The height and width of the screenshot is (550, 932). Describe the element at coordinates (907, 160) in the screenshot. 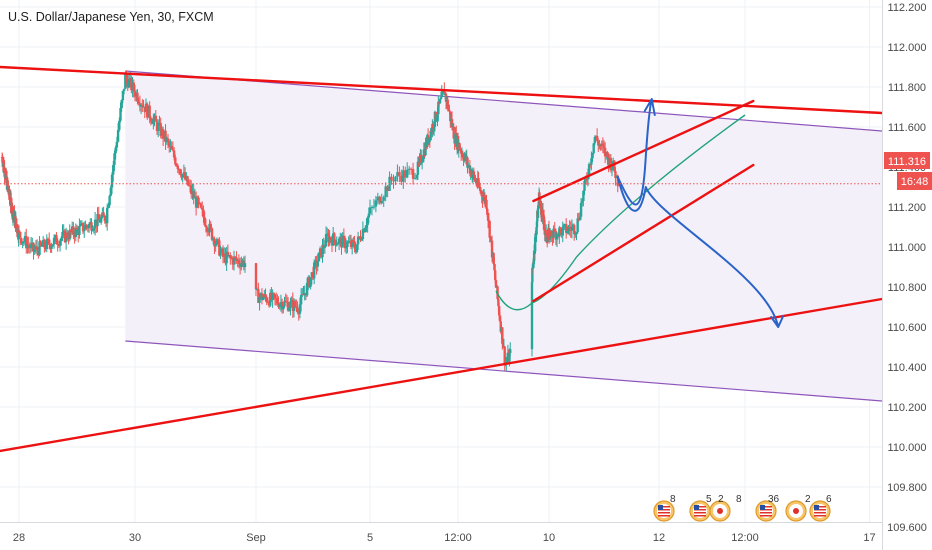

I see `current-price-label: 111.316` at that location.